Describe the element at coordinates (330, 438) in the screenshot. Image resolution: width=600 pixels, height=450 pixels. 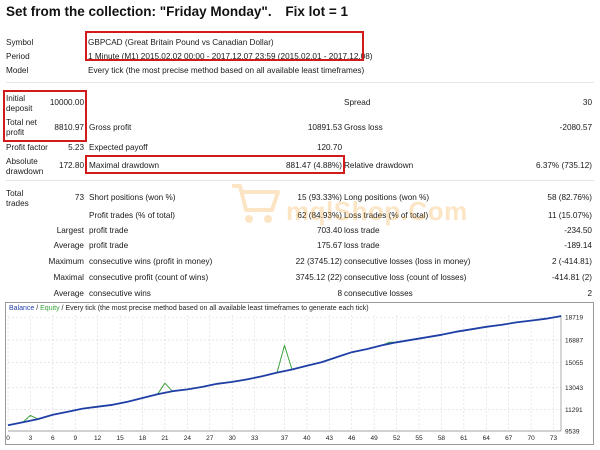
I see `x-tick-label: 43` at that location.